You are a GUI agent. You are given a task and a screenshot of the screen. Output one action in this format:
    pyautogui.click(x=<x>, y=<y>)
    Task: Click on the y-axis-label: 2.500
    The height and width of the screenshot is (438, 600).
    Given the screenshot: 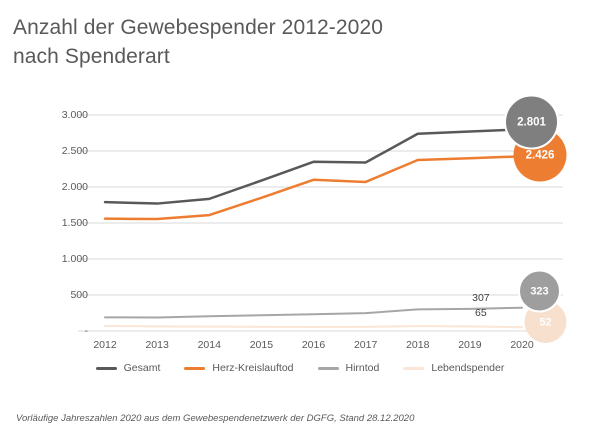 What is the action you would take?
    pyautogui.click(x=74, y=150)
    